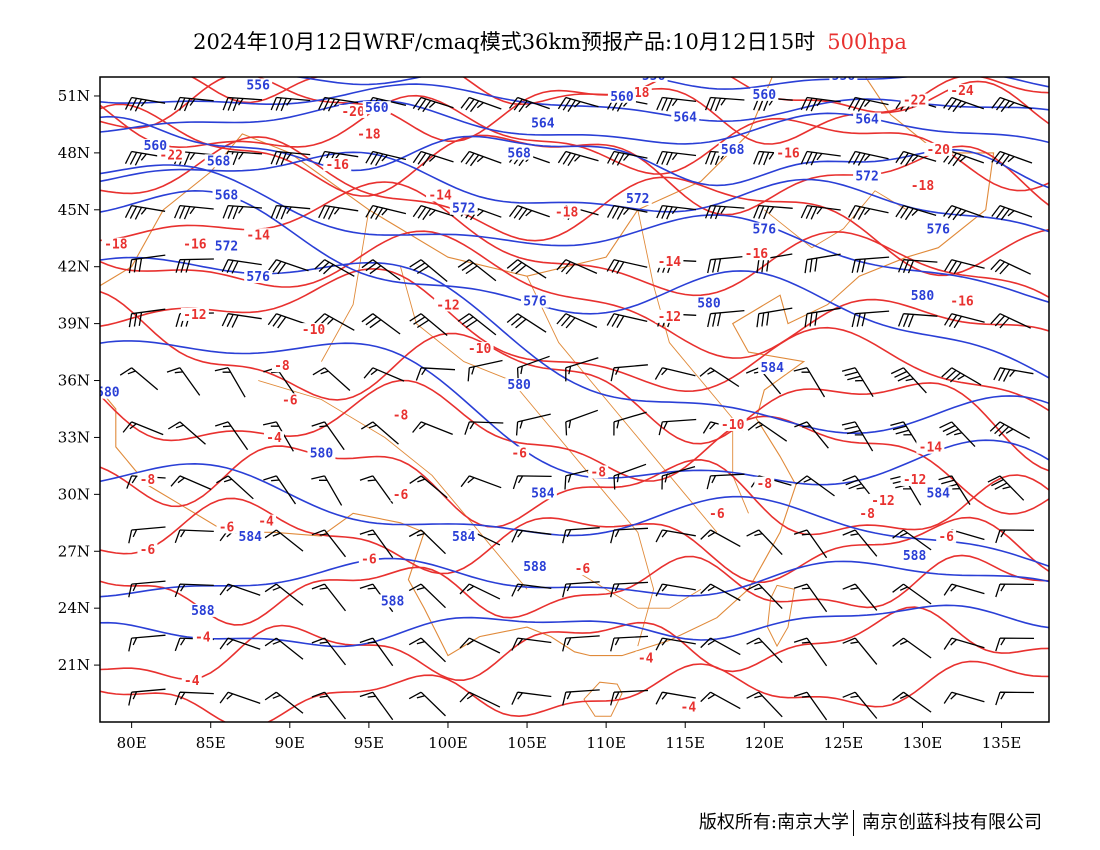  What do you see at coordinates (258, 85) in the screenshot?
I see `height-contour-label: 556` at bounding box center [258, 85].